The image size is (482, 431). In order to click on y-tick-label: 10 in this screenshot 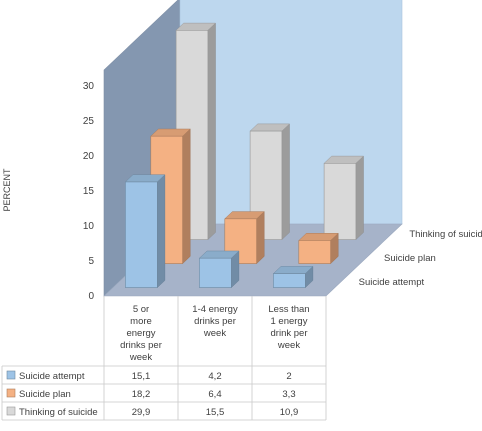, I will do `click(89, 226)`.